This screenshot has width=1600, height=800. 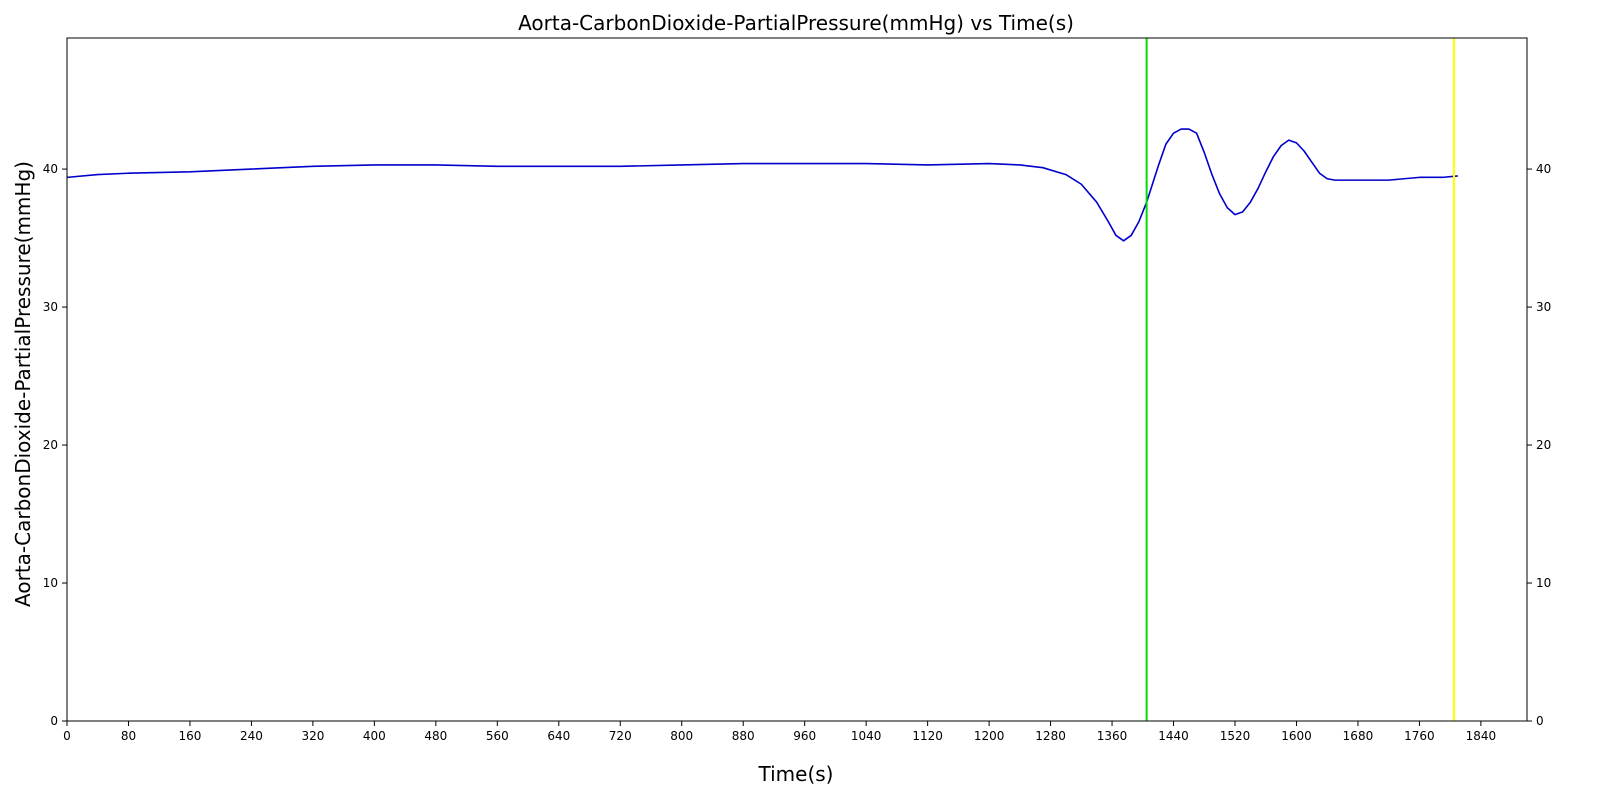 What do you see at coordinates (620, 736) in the screenshot?
I see `x-tick-label: 720` at bounding box center [620, 736].